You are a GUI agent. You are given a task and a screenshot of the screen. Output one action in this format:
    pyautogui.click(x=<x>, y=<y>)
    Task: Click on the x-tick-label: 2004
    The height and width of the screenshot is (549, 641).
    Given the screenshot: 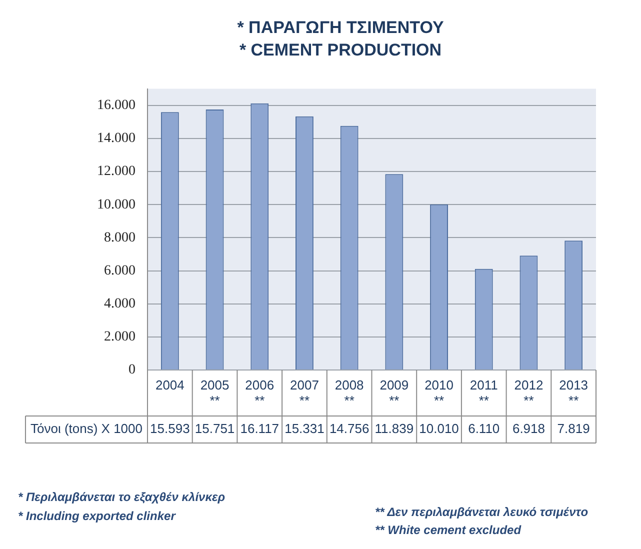 What is the action you would take?
    pyautogui.click(x=169, y=384)
    